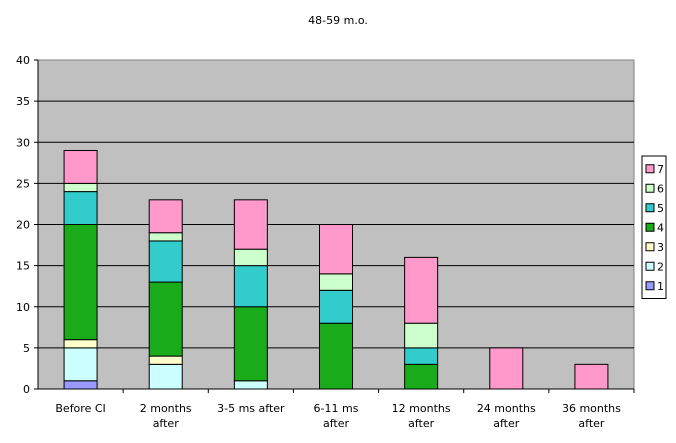 The image size is (676, 443). Describe the element at coordinates (660, 208) in the screenshot. I see `legend-label-5: 5` at that location.